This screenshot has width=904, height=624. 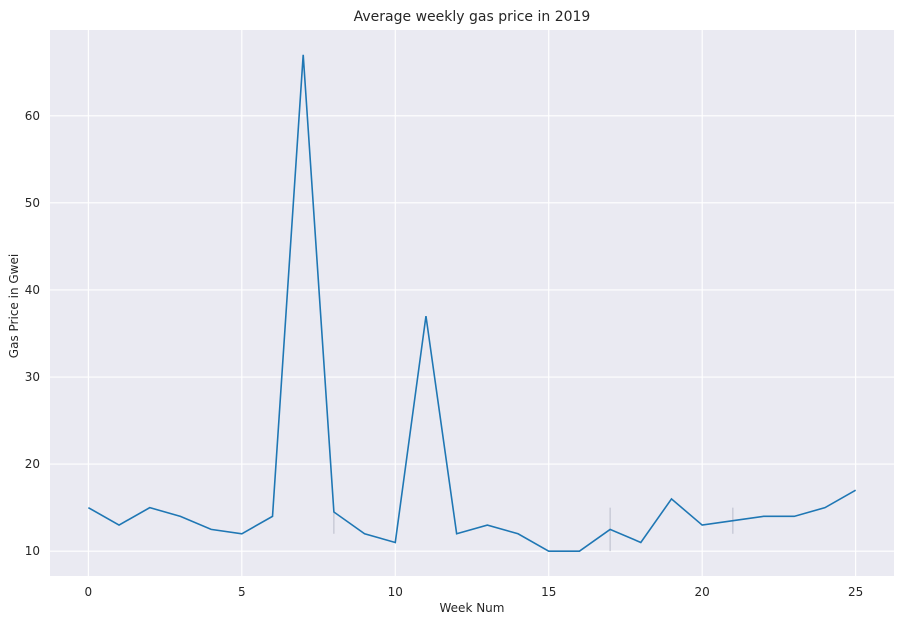 I want to click on y-tick-label: 10, so click(x=32, y=551).